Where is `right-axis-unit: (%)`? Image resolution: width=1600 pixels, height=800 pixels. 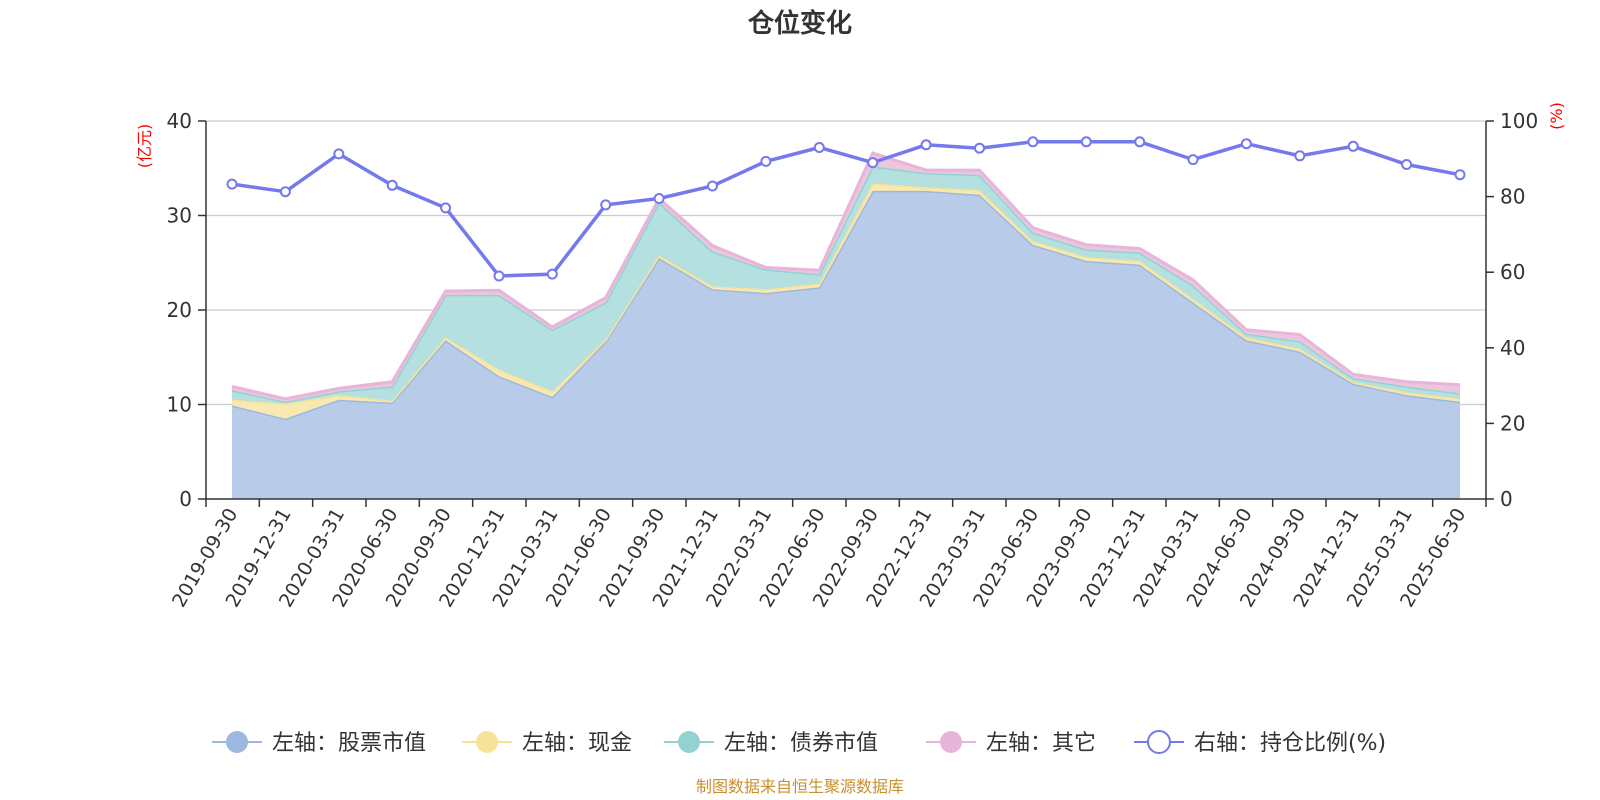 right-axis-unit: (%) is located at coordinates (1556, 116).